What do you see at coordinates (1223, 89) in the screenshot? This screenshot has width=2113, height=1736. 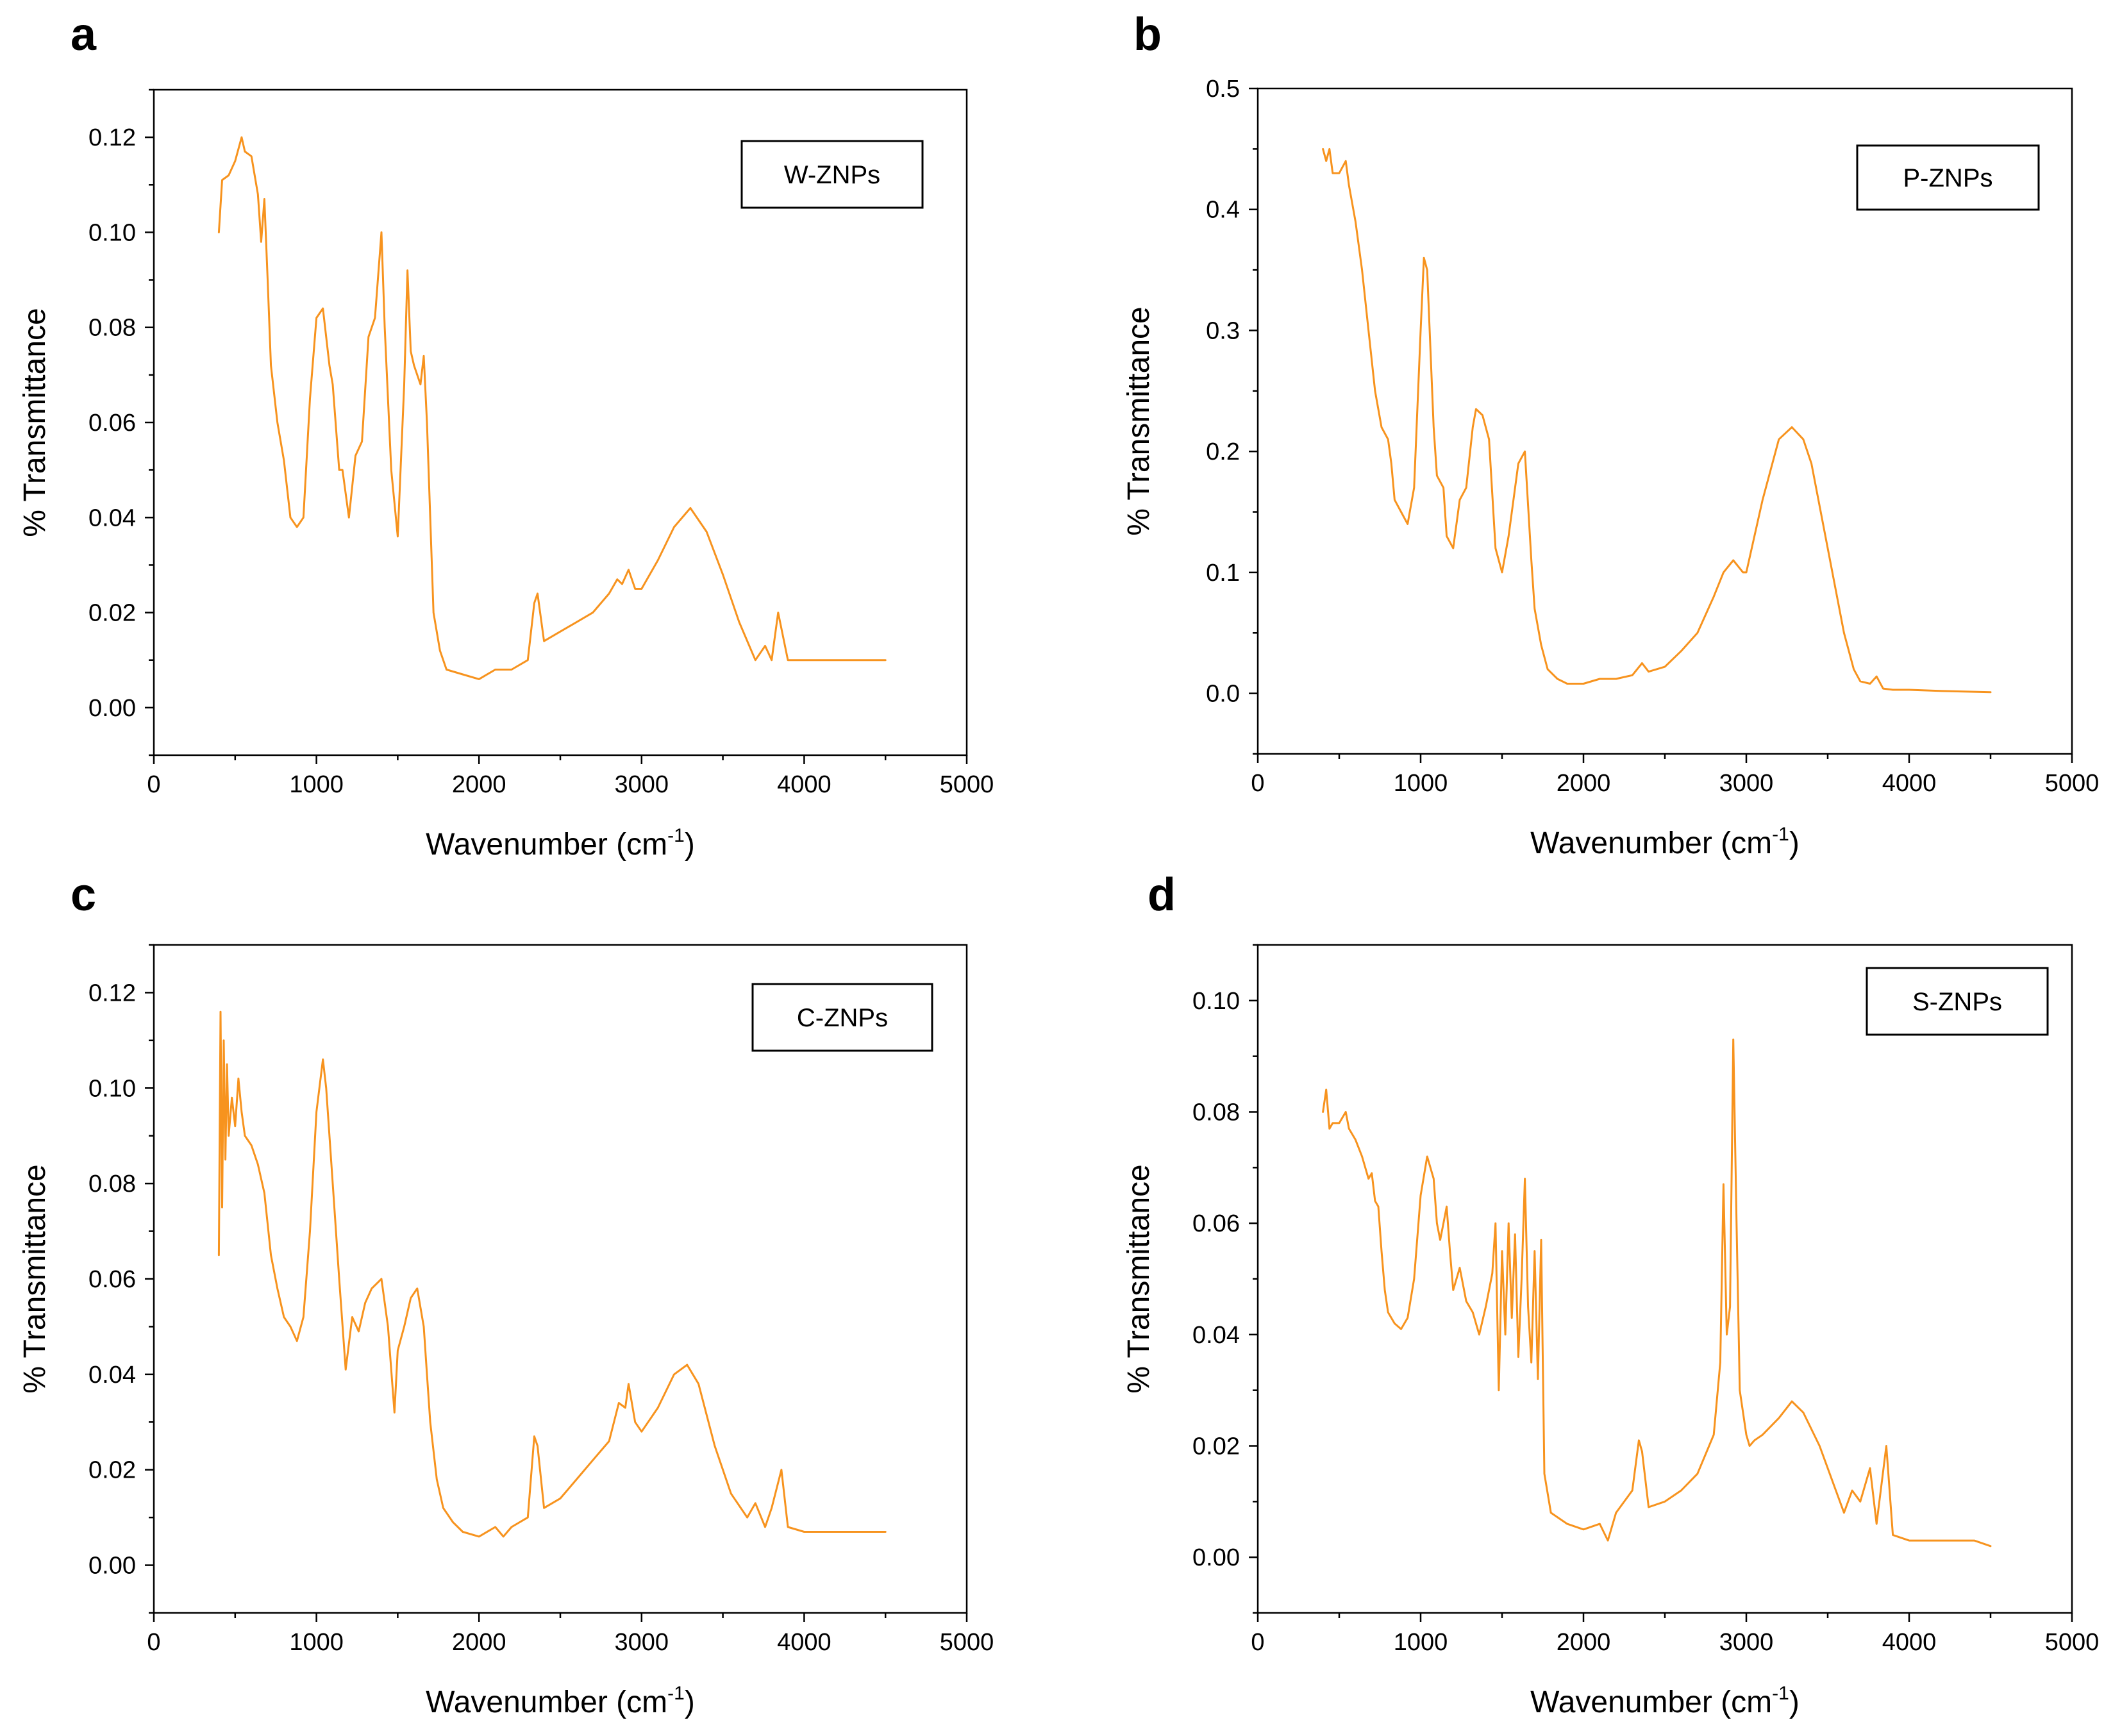 I see `y-tick-label: 0.5` at bounding box center [1223, 89].